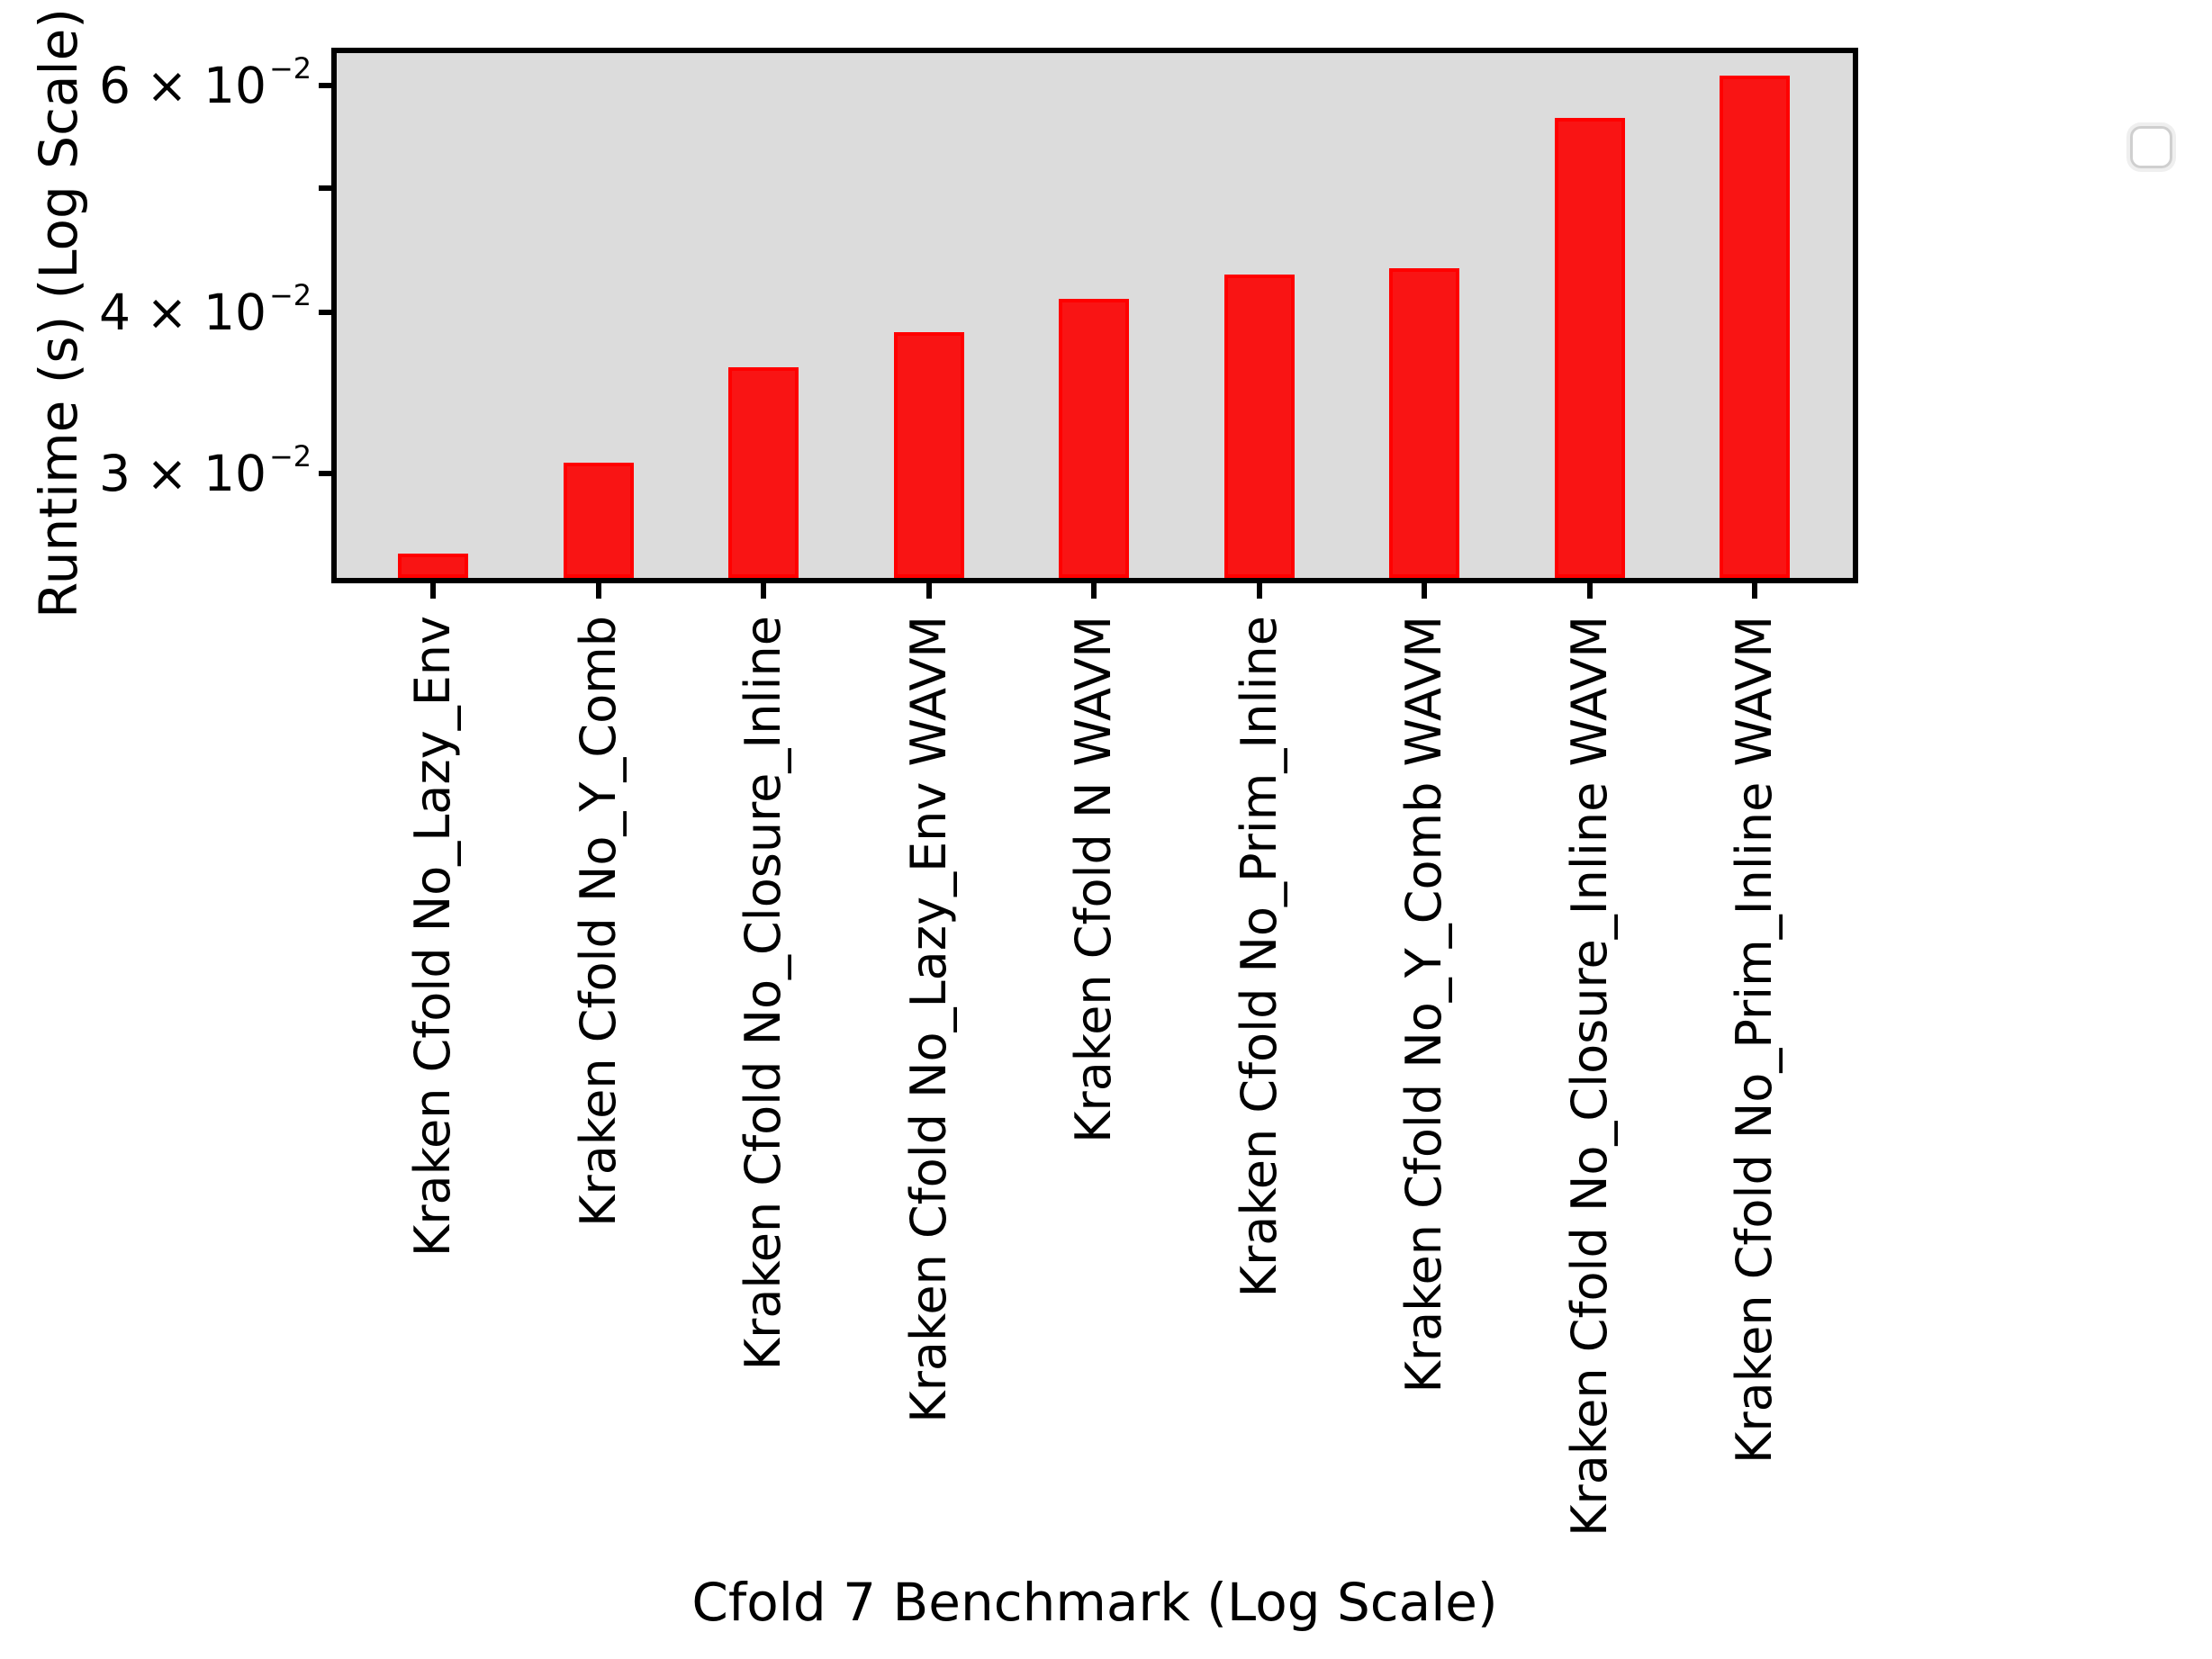  I want to click on bar-kraken-cfold-no-y-comb-wavm, so click(1424, 423).